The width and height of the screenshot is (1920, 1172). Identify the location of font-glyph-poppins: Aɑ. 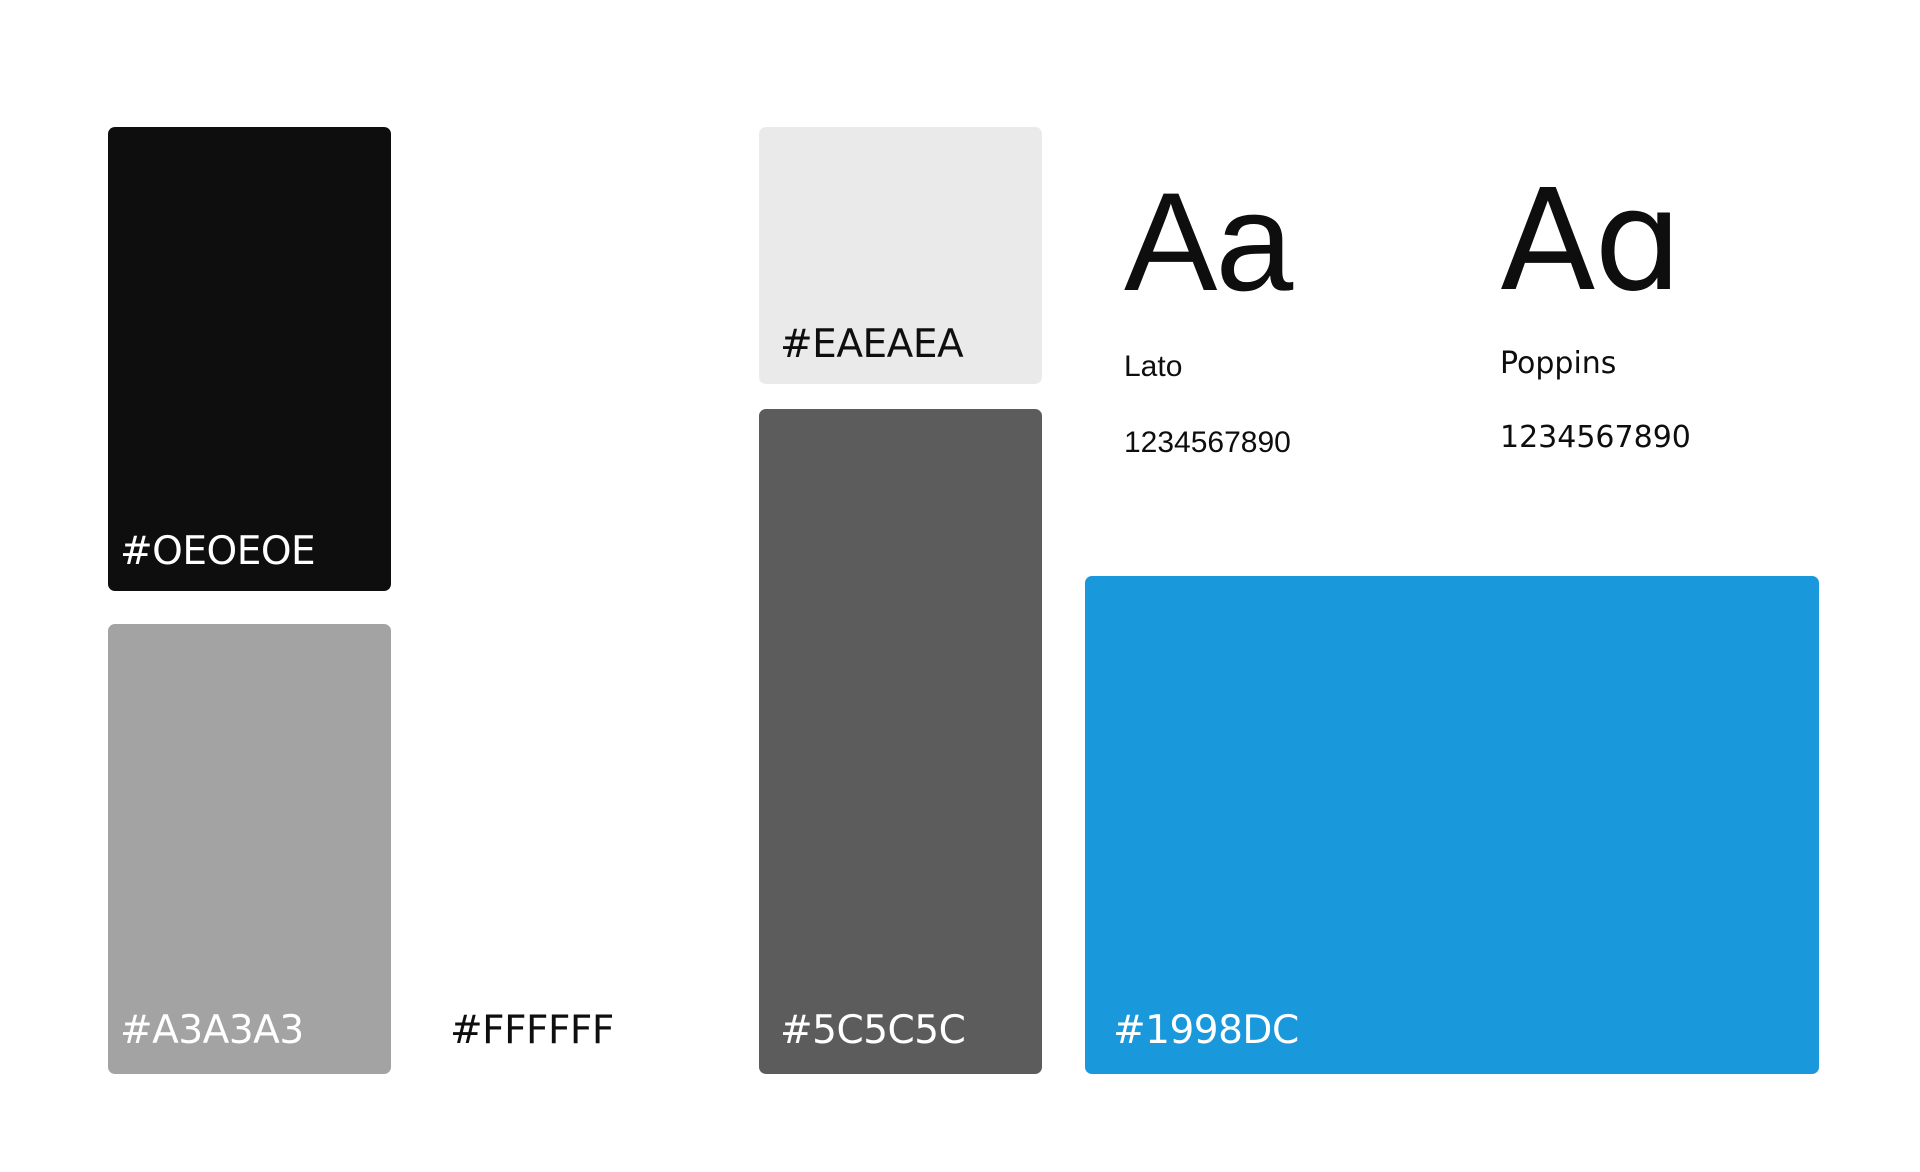
(1591, 241).